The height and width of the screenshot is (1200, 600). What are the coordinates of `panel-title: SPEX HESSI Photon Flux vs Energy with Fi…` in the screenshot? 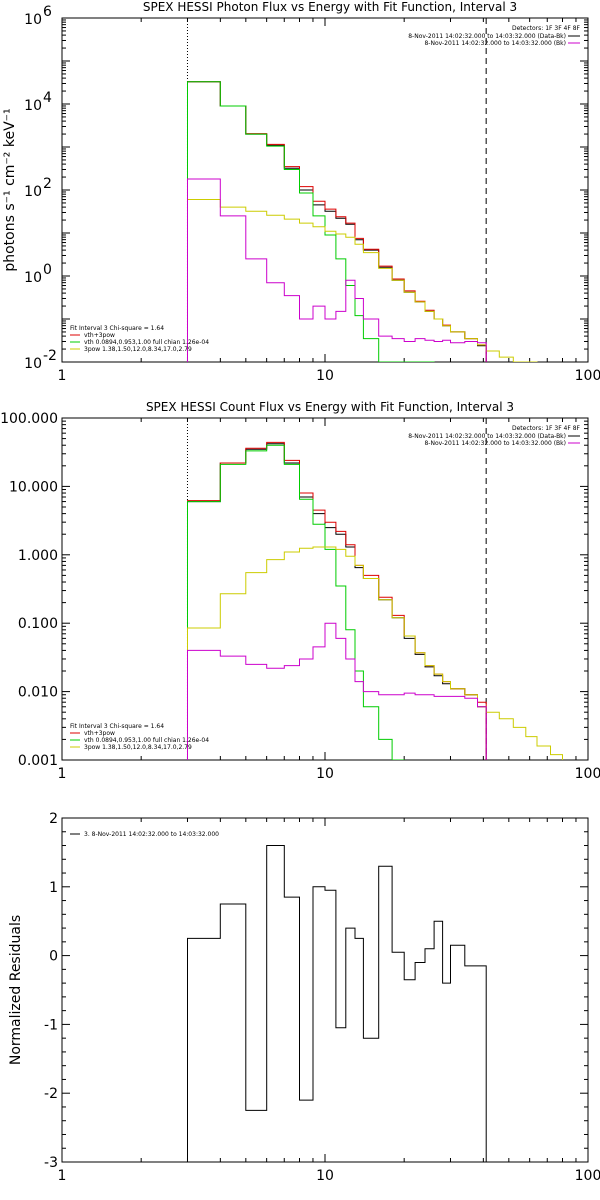 It's located at (330, 7).